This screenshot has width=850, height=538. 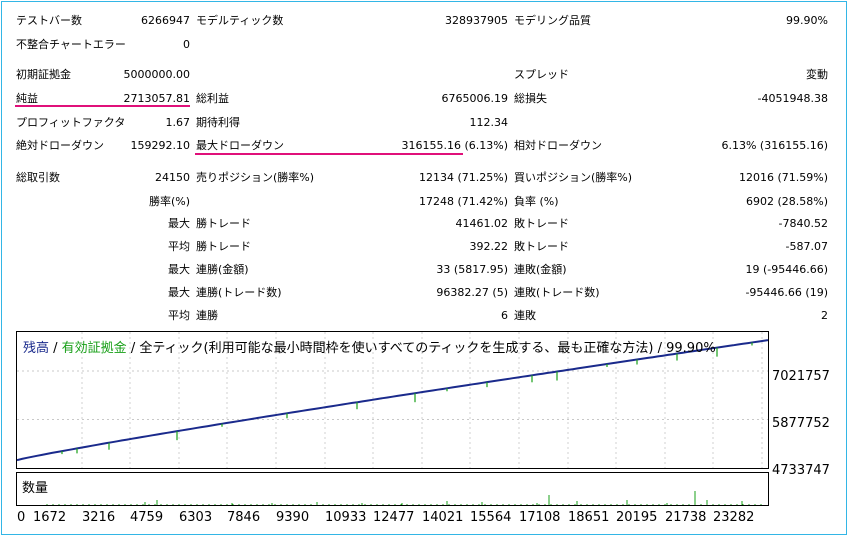 I want to click on x-tick: 0, so click(x=21, y=517).